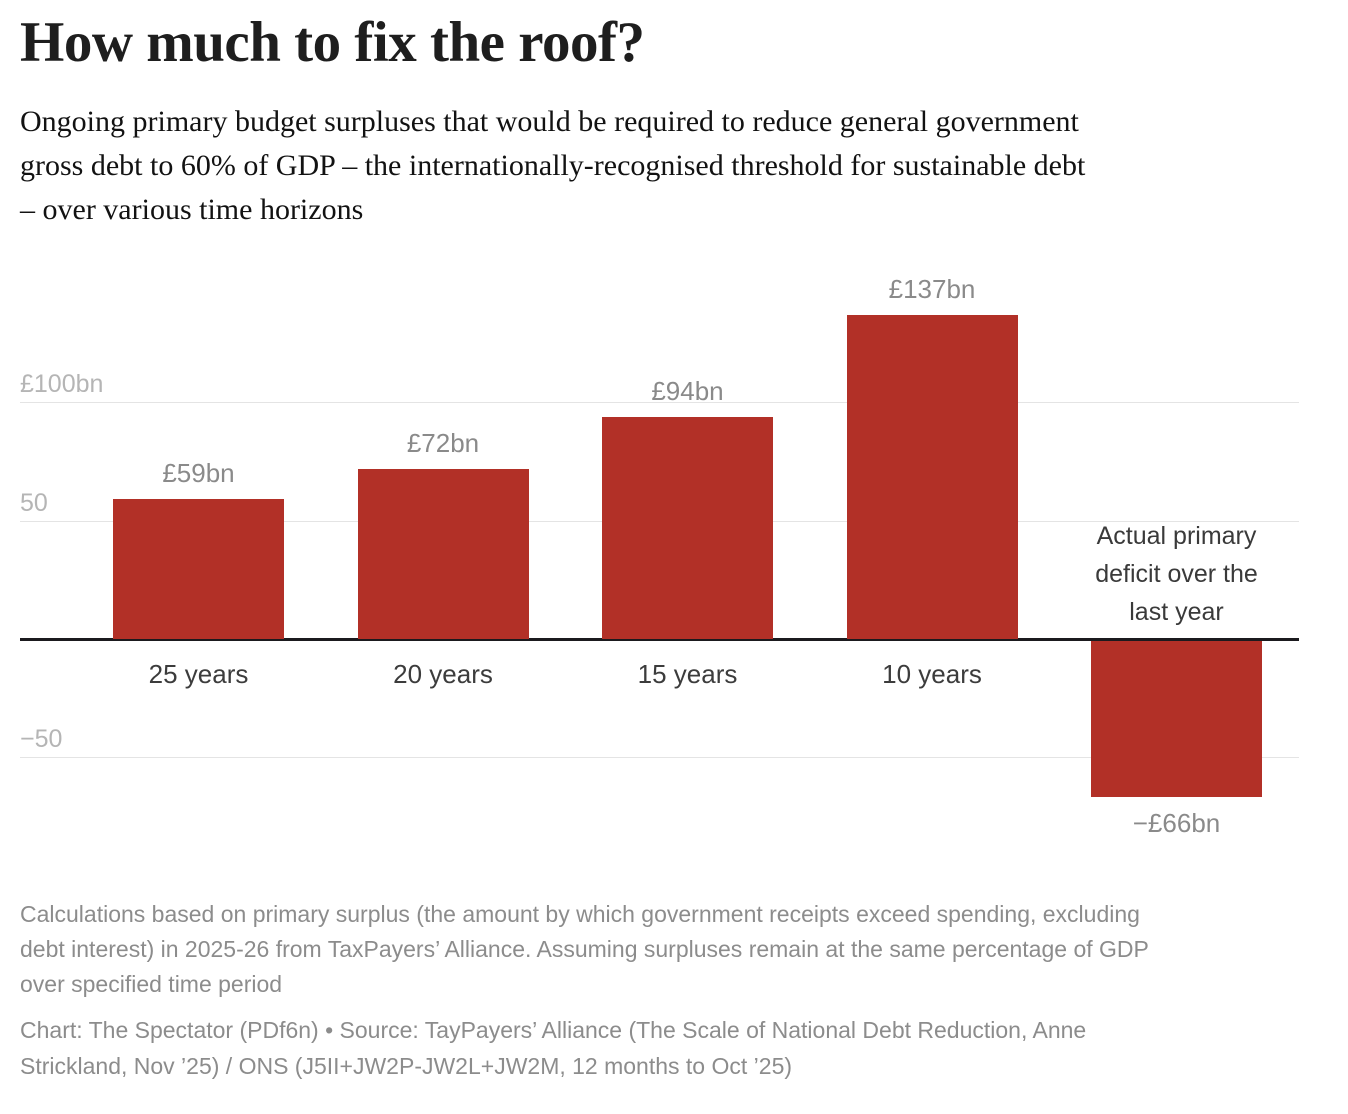 The width and height of the screenshot is (1348, 1114). I want to click on note-line: over specified time period, so click(151, 984).